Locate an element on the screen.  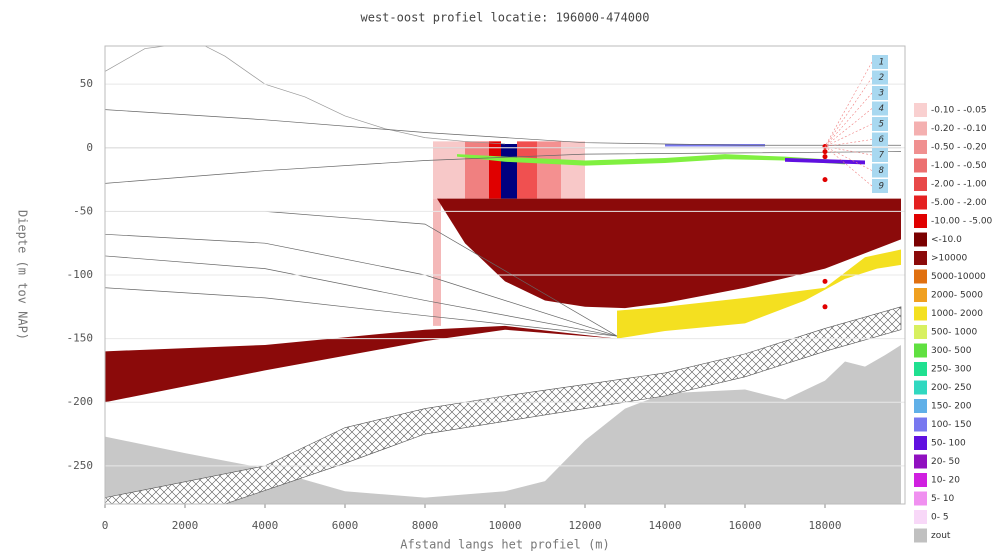
well-label: 9 is located at coordinates (881, 187).